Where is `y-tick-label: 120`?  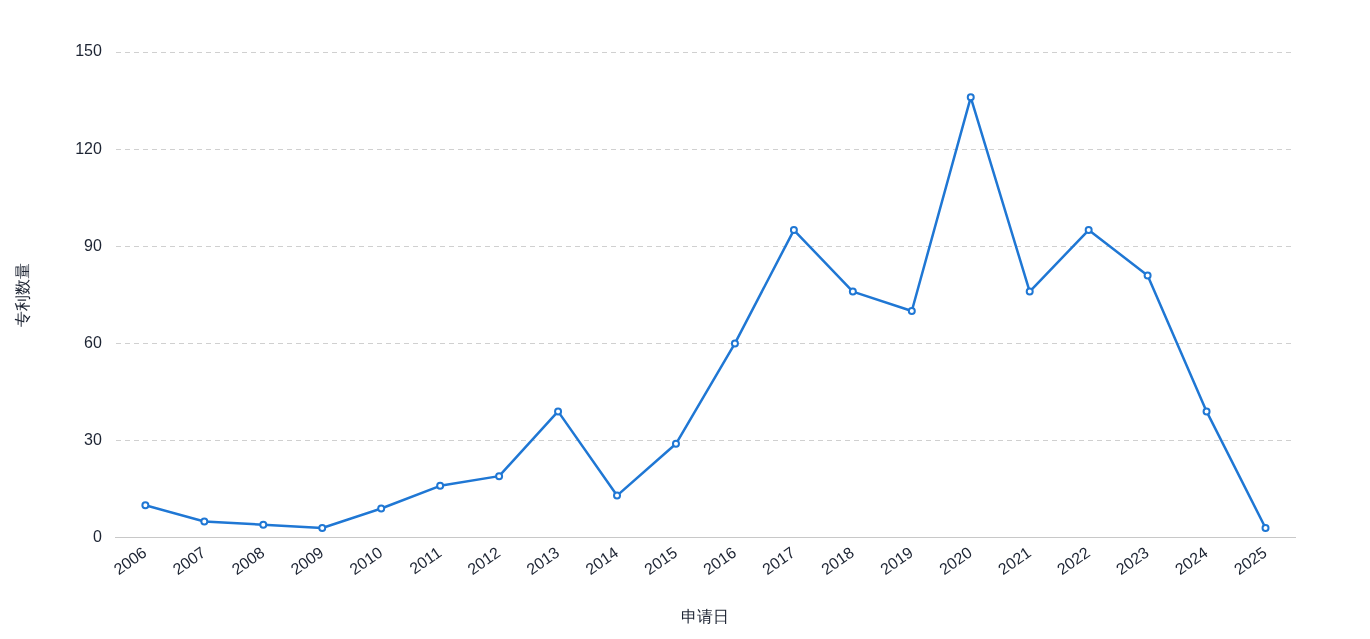
y-tick-label: 120 is located at coordinates (88, 148).